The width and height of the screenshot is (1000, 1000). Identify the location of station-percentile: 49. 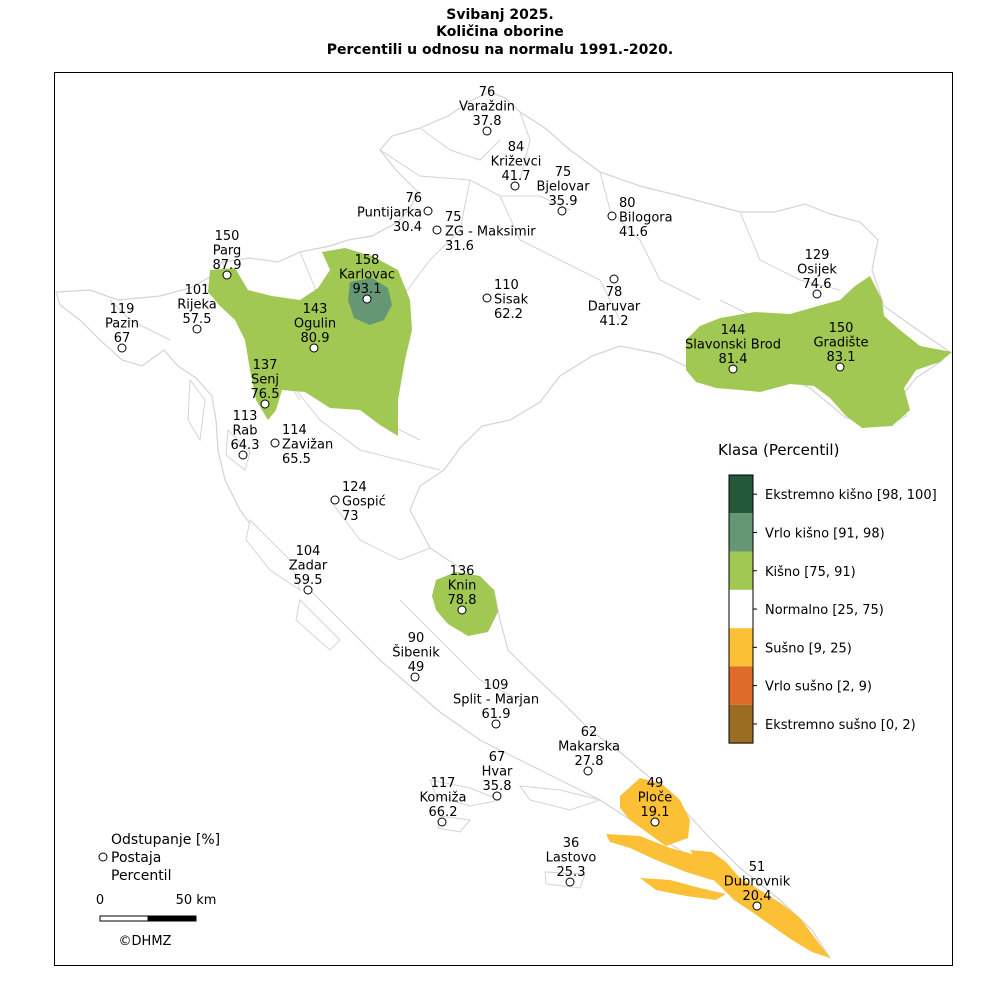
(416, 667).